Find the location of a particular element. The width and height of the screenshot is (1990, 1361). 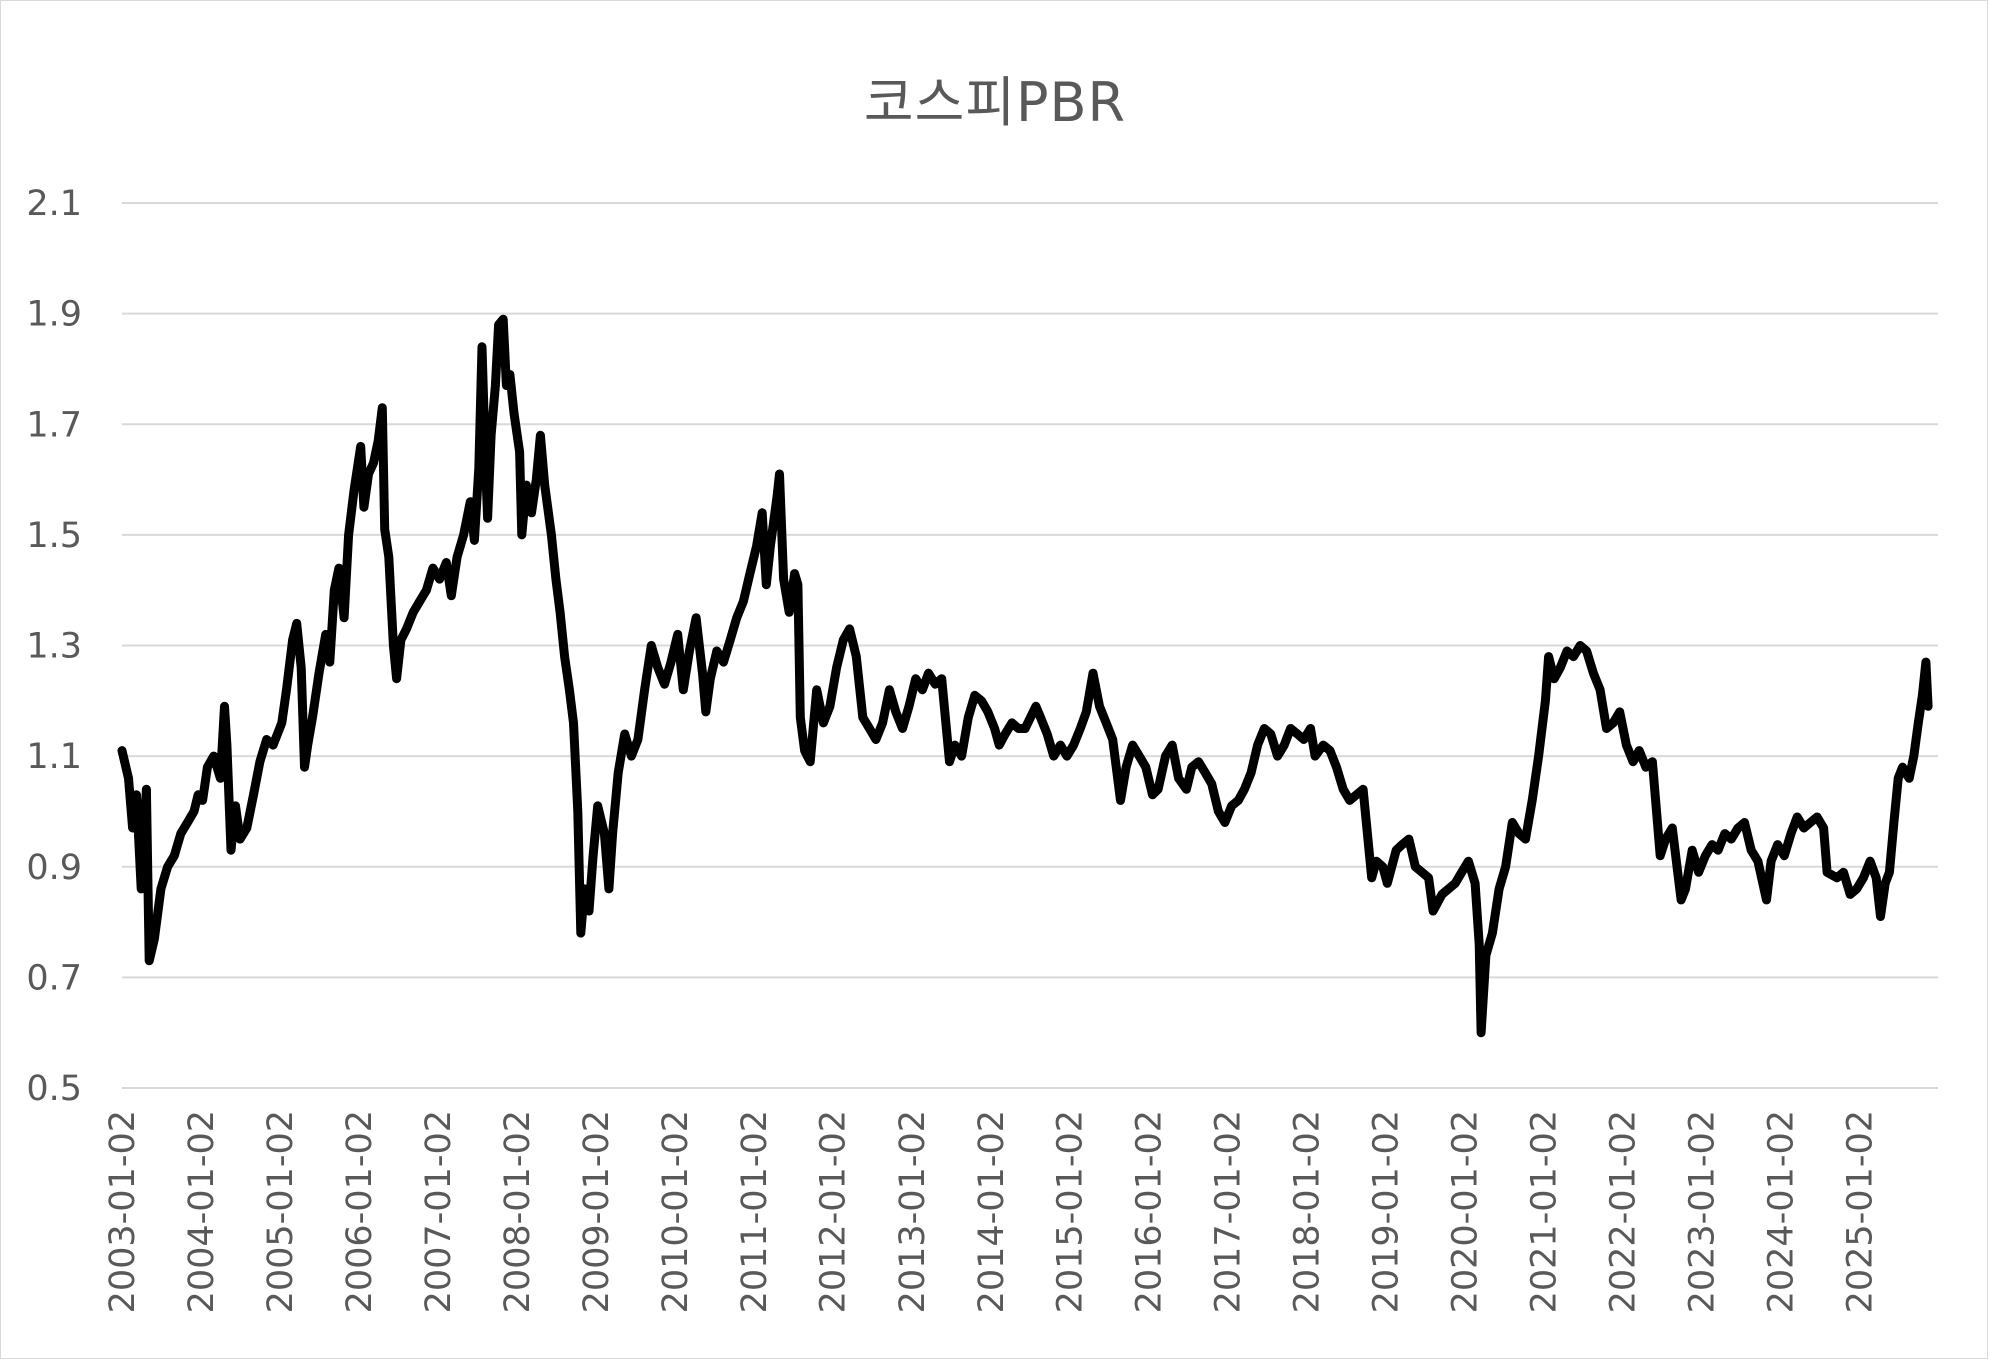

y-tick-label: 0.9 is located at coordinates (54, 868).